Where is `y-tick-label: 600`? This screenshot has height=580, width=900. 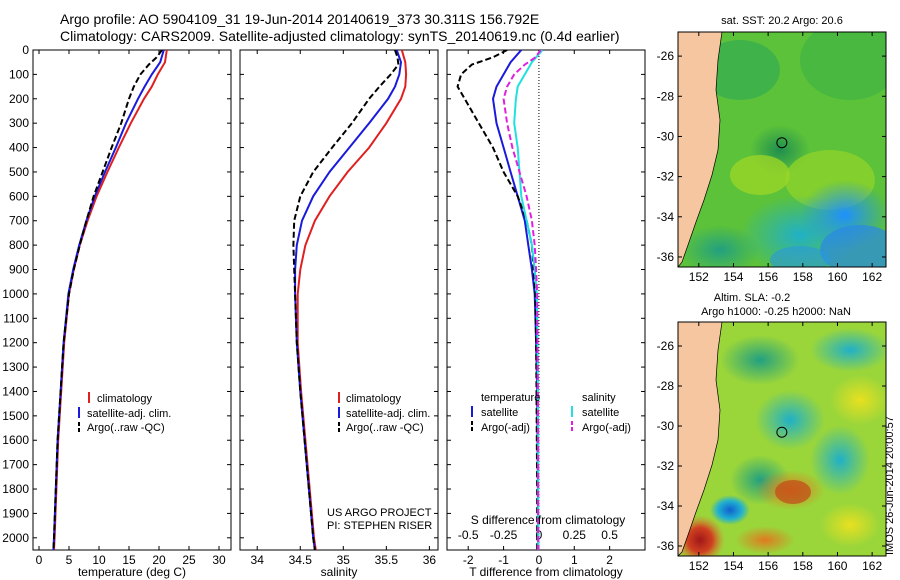 y-tick-label: 600 is located at coordinates (19, 196).